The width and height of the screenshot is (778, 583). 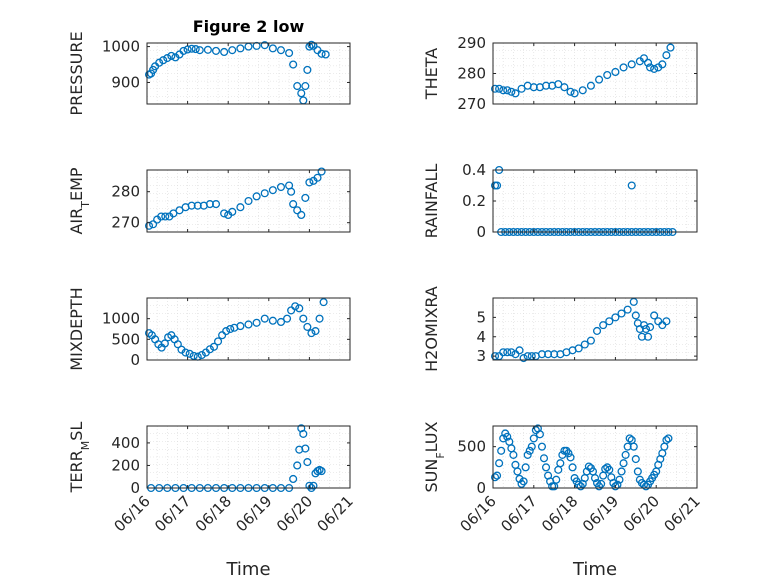 I want to click on x-tick-label: 06/17, so click(x=518, y=513).